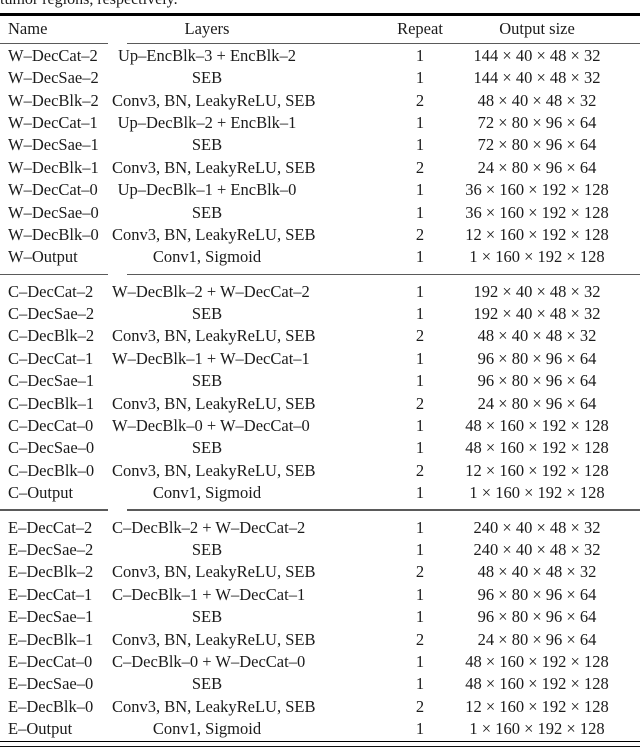 This screenshot has width=640, height=750. What do you see at coordinates (41, 493) in the screenshot?
I see `cell-name: C–Output` at bounding box center [41, 493].